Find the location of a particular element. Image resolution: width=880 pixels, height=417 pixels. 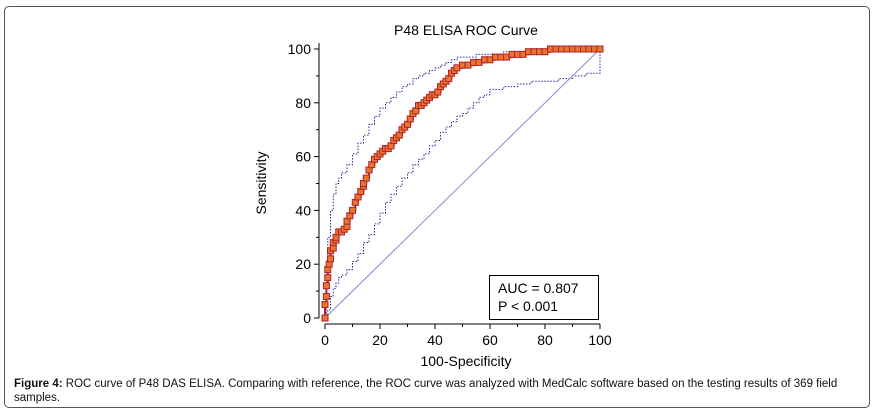

x-tick-label: 0 is located at coordinates (325, 340).